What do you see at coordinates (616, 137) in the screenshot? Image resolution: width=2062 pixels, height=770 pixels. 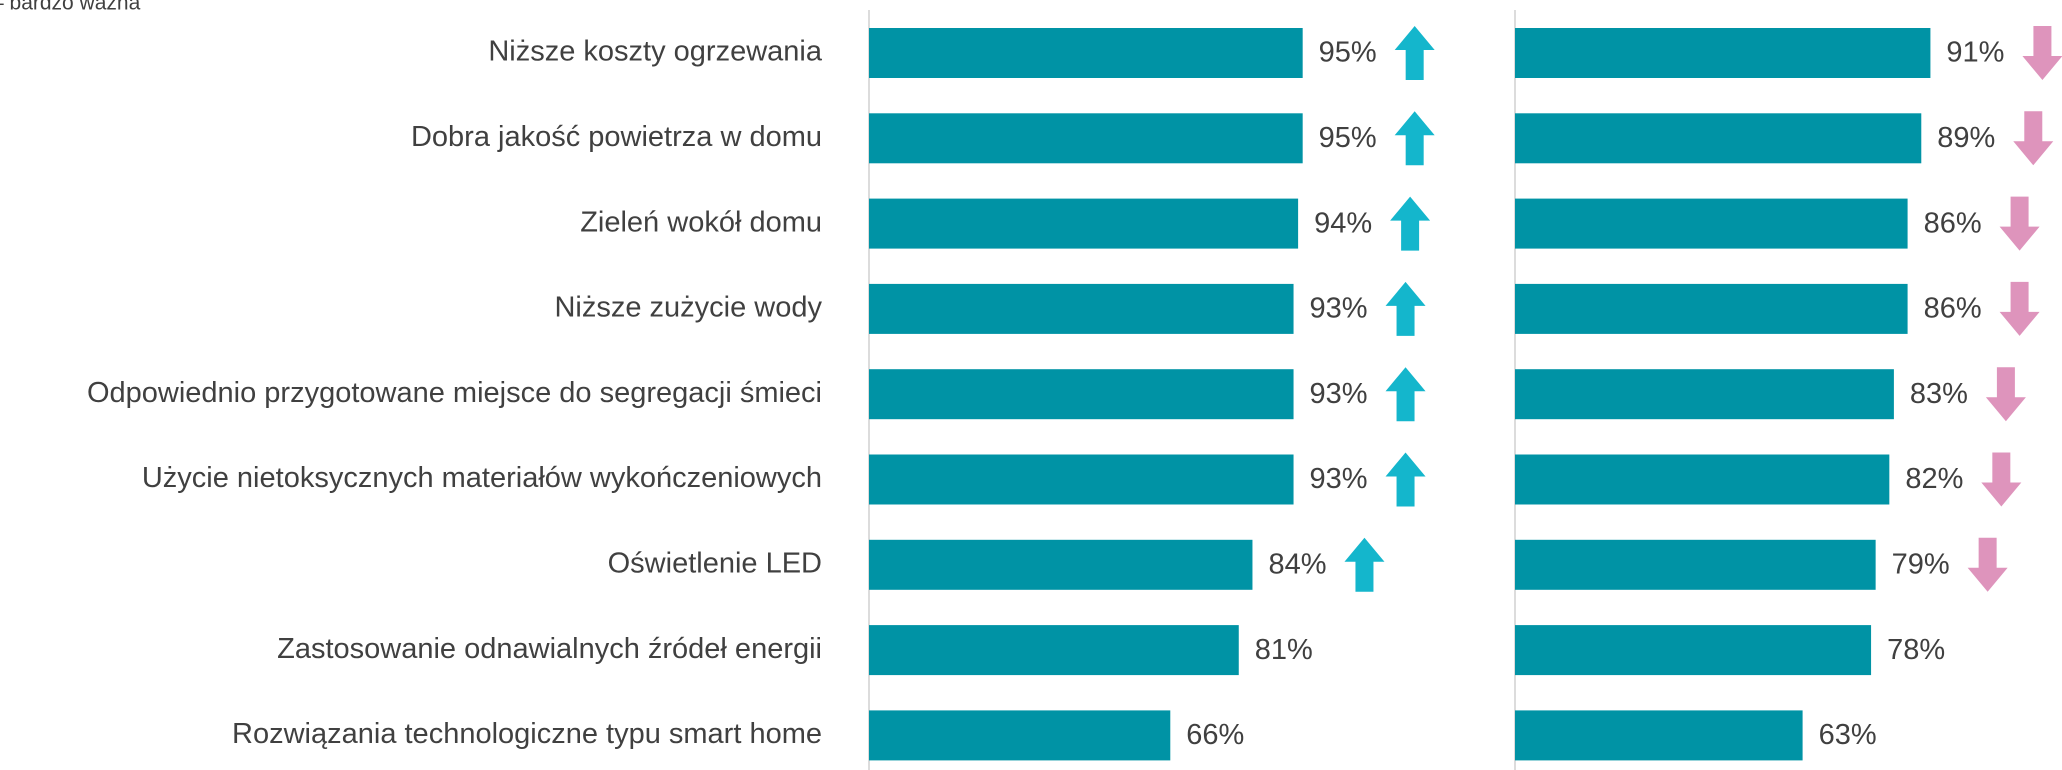 I see `category-label: Dobra jakość powietrza w domu` at bounding box center [616, 137].